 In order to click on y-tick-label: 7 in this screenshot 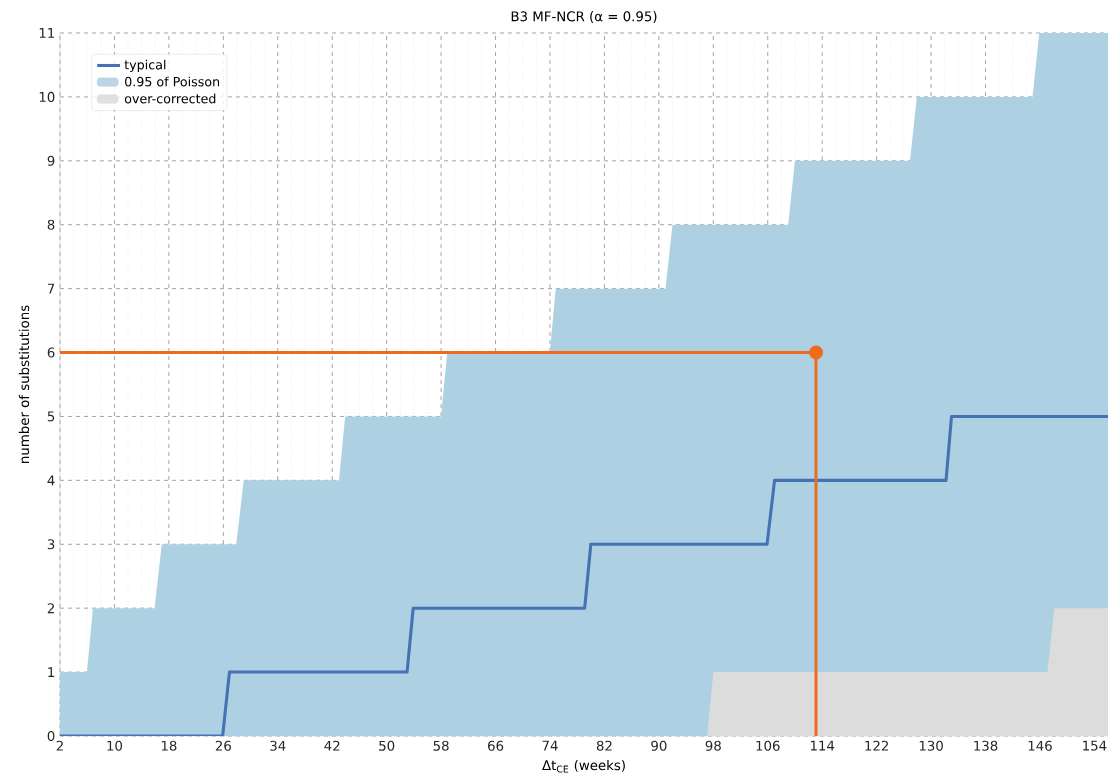, I will do `click(51, 288)`.